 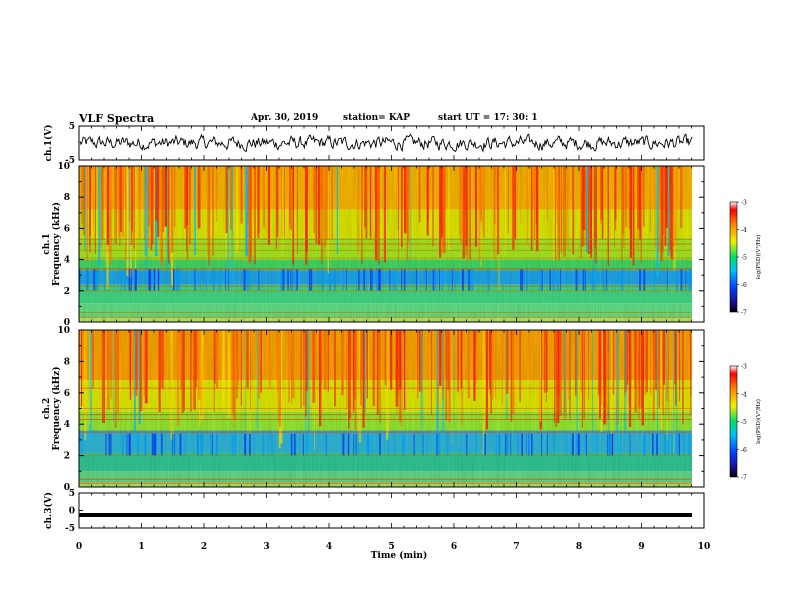 I want to click on ch2-spectrogram-ylabel: Frequency (kHz), so click(x=56, y=408).